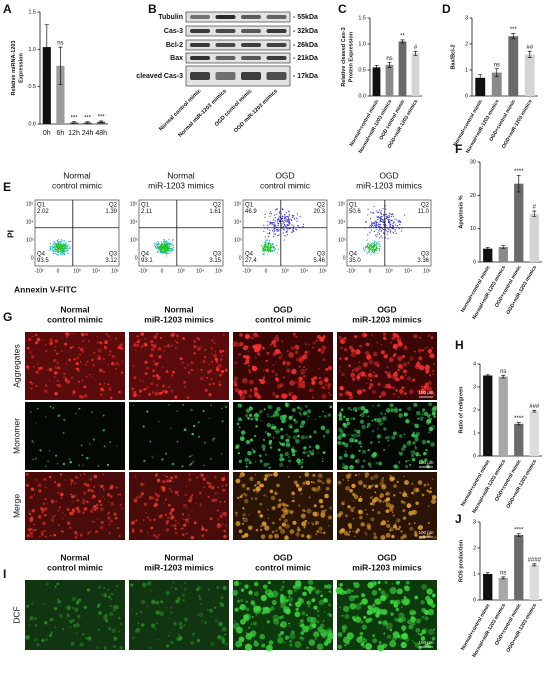 The height and width of the screenshot is (677, 550). Describe the element at coordinates (529, 54) in the screenshot. I see `error-bar` at that location.